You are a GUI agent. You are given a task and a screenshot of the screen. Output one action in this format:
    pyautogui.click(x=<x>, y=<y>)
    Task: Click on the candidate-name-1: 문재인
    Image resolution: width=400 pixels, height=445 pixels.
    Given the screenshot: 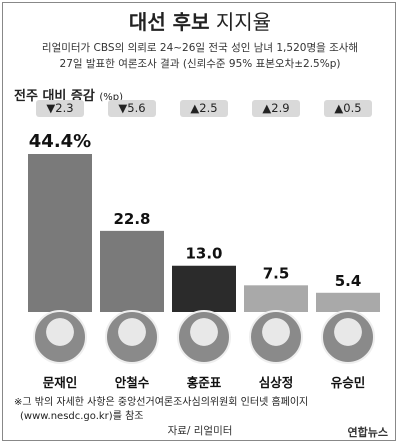 What is the action you would take?
    pyautogui.click(x=60, y=382)
    